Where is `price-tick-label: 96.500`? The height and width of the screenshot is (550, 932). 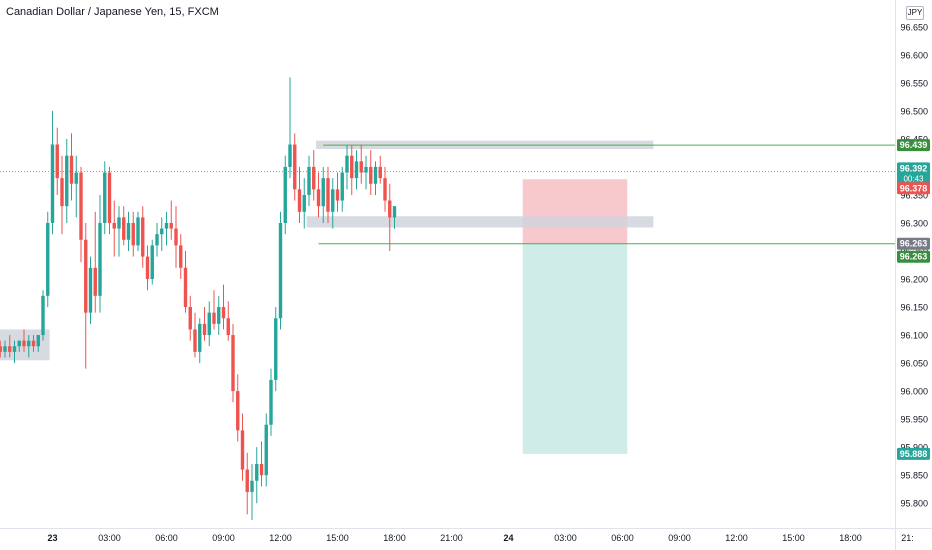
price-tick-label: 96.500 is located at coordinates (914, 111).